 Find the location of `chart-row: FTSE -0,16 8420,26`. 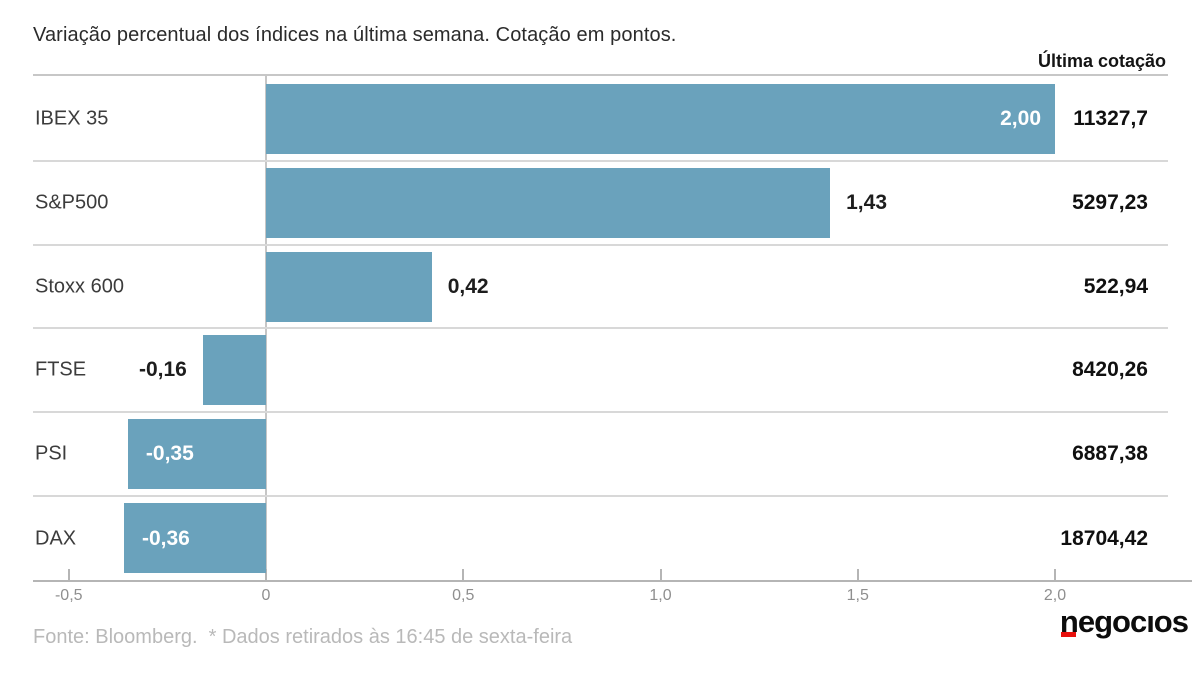

chart-row: FTSE -0,16 8420,26 is located at coordinates (600, 371).